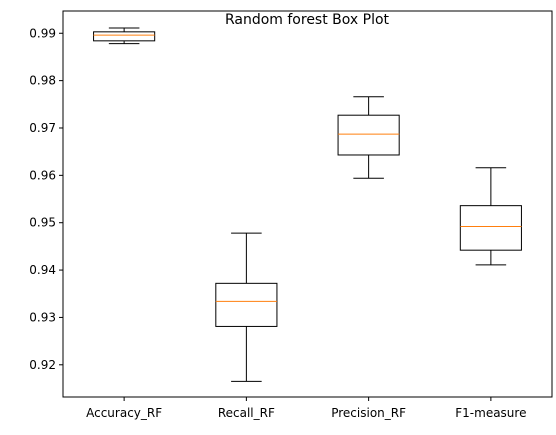 The image size is (556, 435). Describe the element at coordinates (124, 413) in the screenshot. I see `x-tick-label: Accuracy_RF` at that location.